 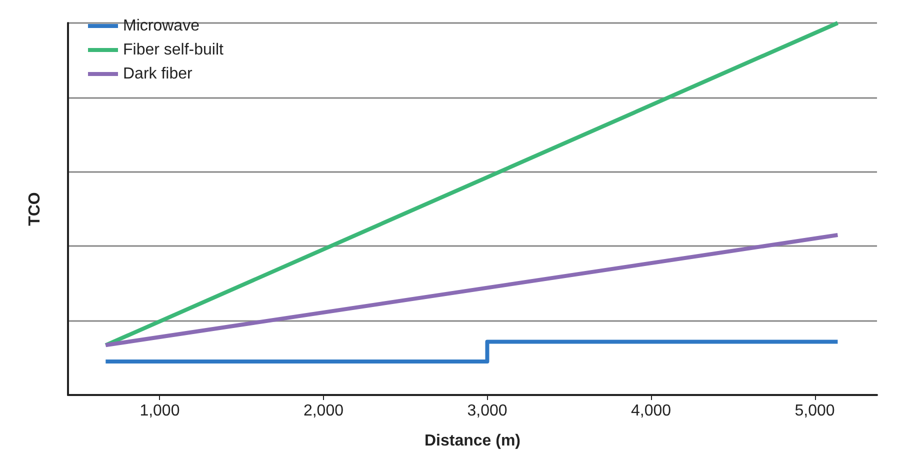 I want to click on x-tick-label: 4,000, so click(x=651, y=411).